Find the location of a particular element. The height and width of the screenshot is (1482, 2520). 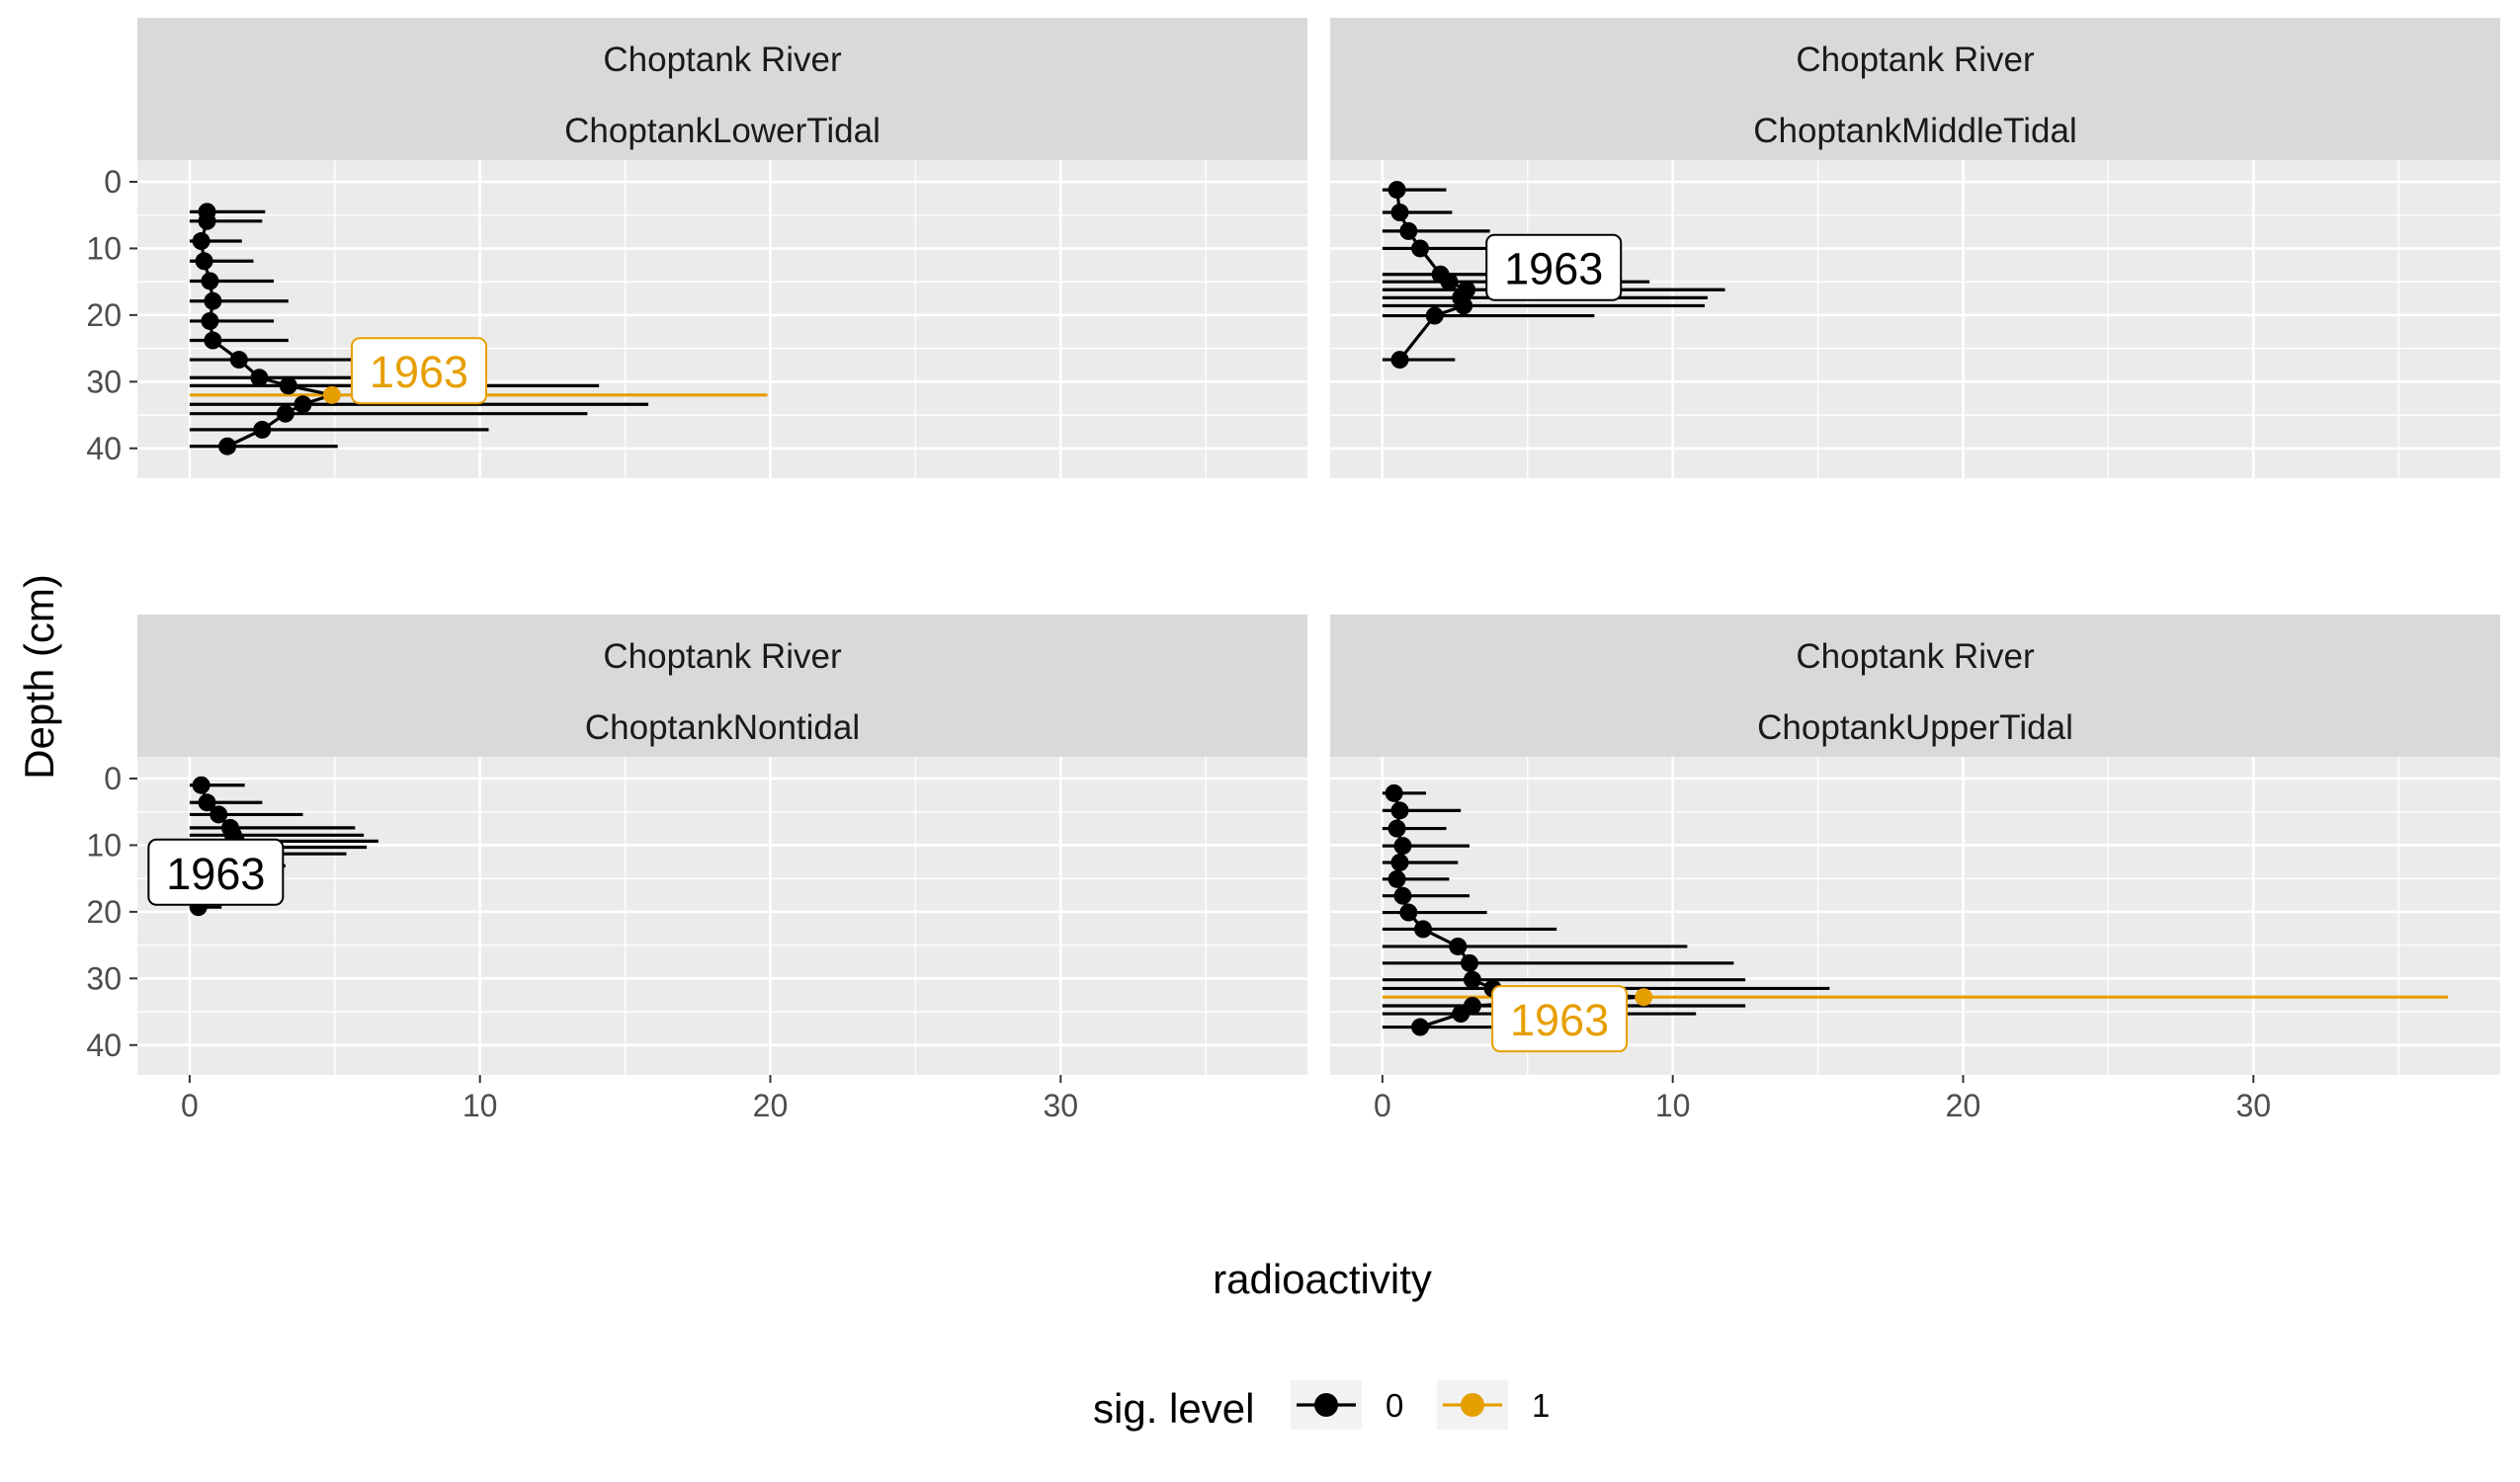

facet-strip-title-bottom: ChoptankLowerTidal is located at coordinates (722, 131).